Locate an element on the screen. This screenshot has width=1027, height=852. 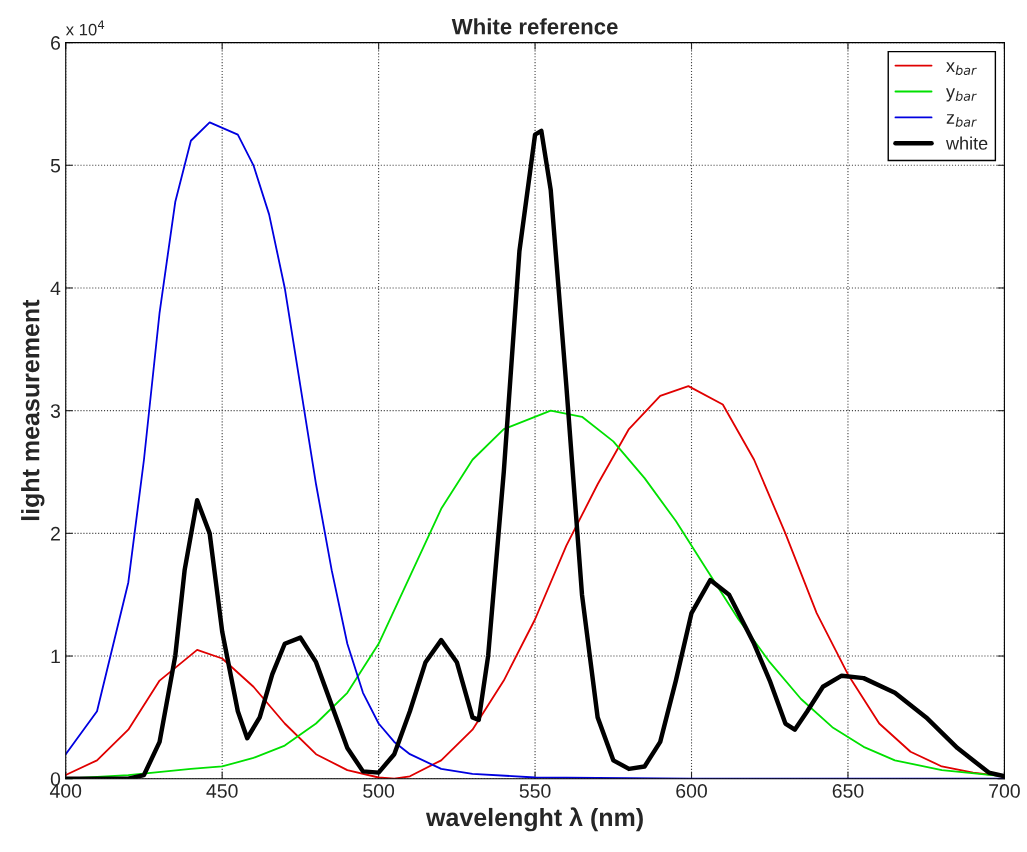
x-tick-label: 400 is located at coordinates (65, 791).